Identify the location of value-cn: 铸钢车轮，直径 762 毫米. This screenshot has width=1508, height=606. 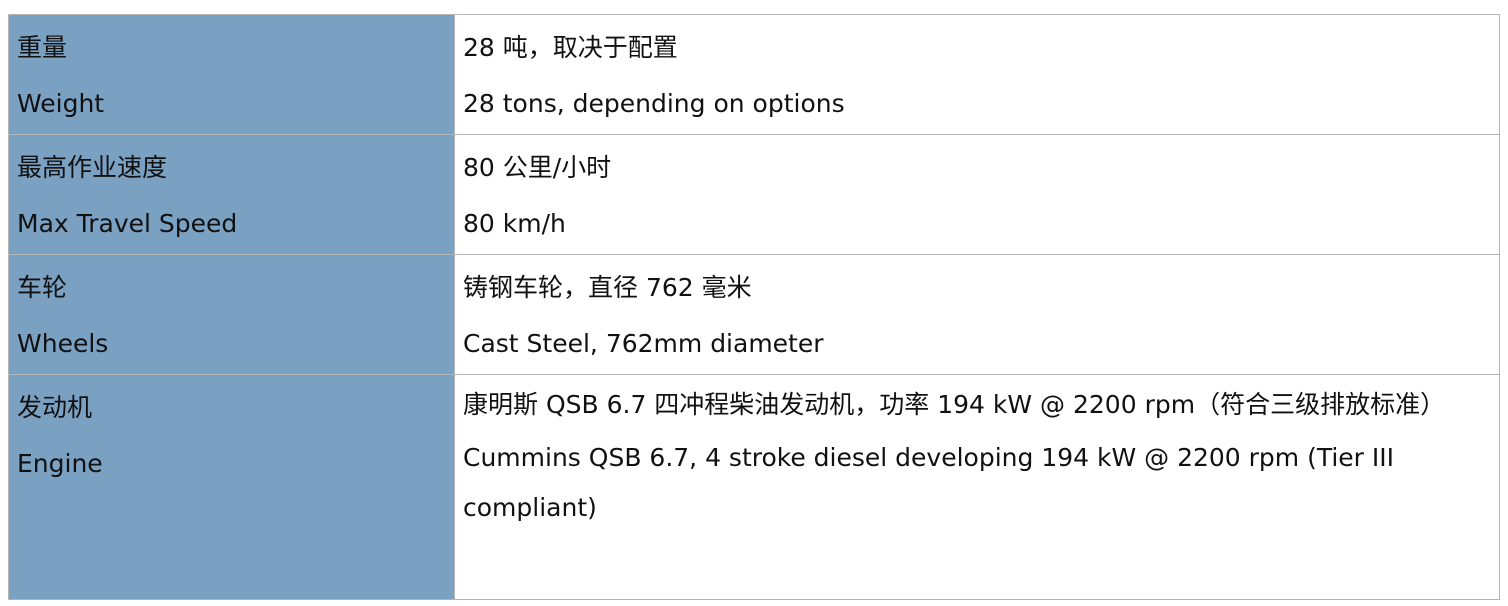
(607, 287).